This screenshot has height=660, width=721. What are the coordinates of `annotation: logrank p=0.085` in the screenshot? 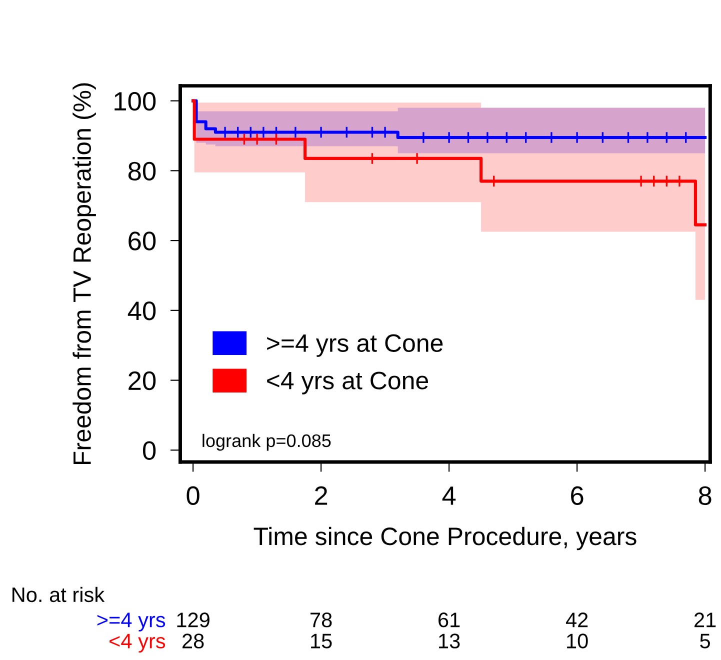 It's located at (266, 442).